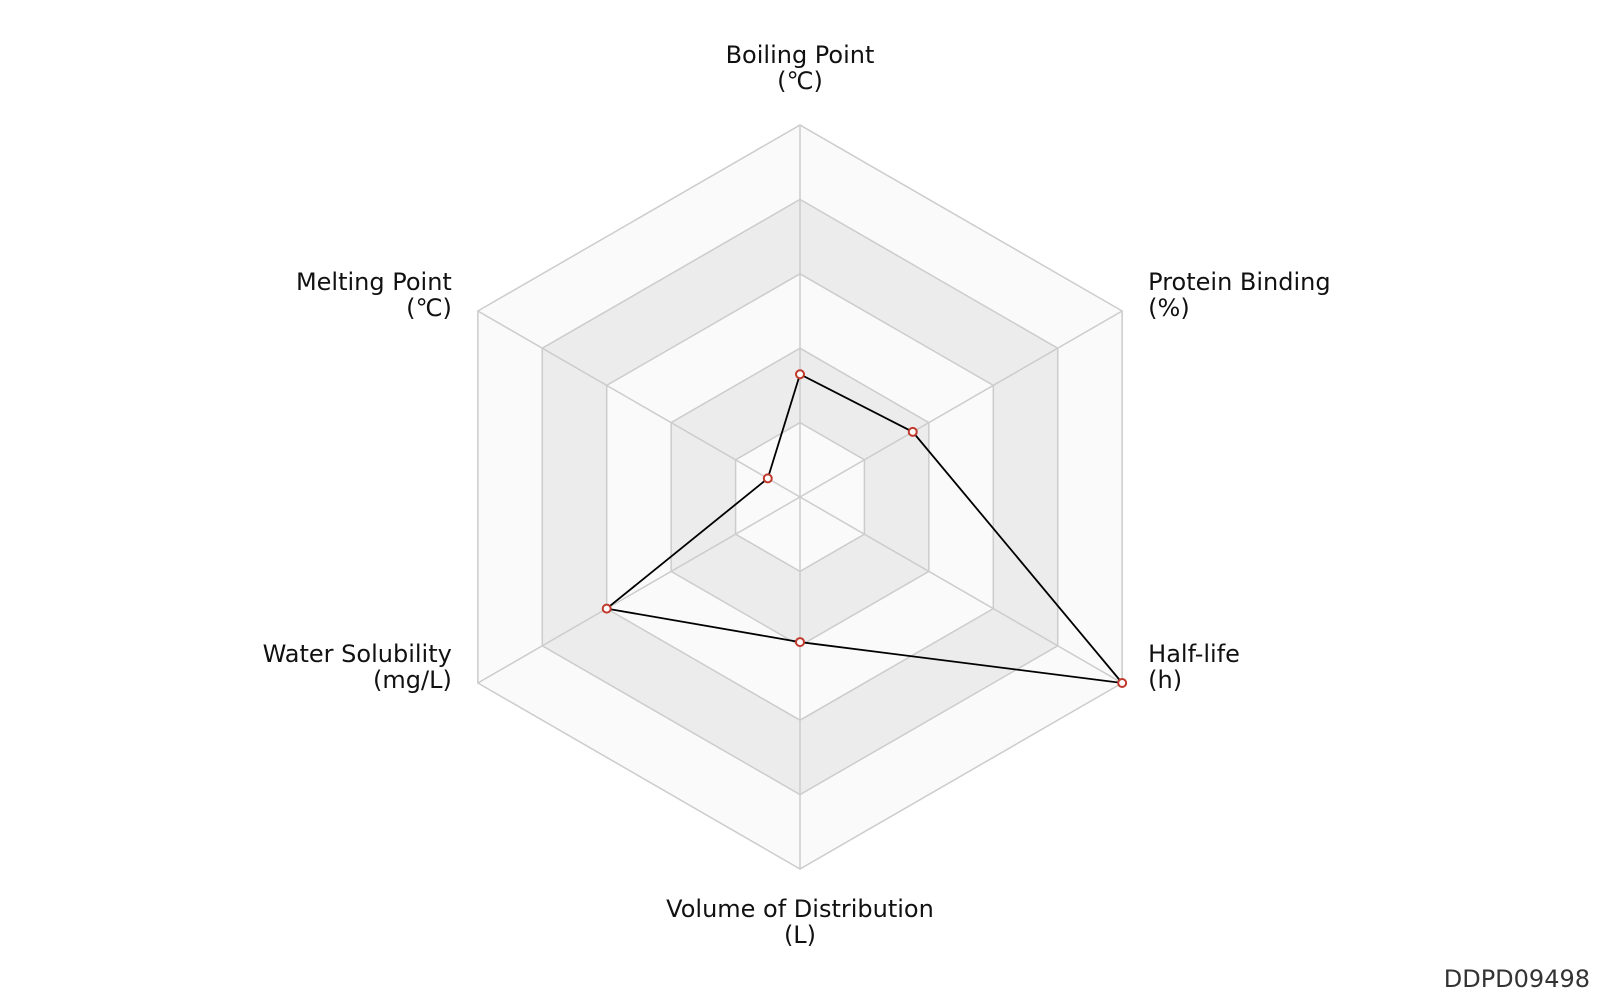 This screenshot has width=1600, height=1000. I want to click on axis-label-1: Boiling Point, so click(800, 55).